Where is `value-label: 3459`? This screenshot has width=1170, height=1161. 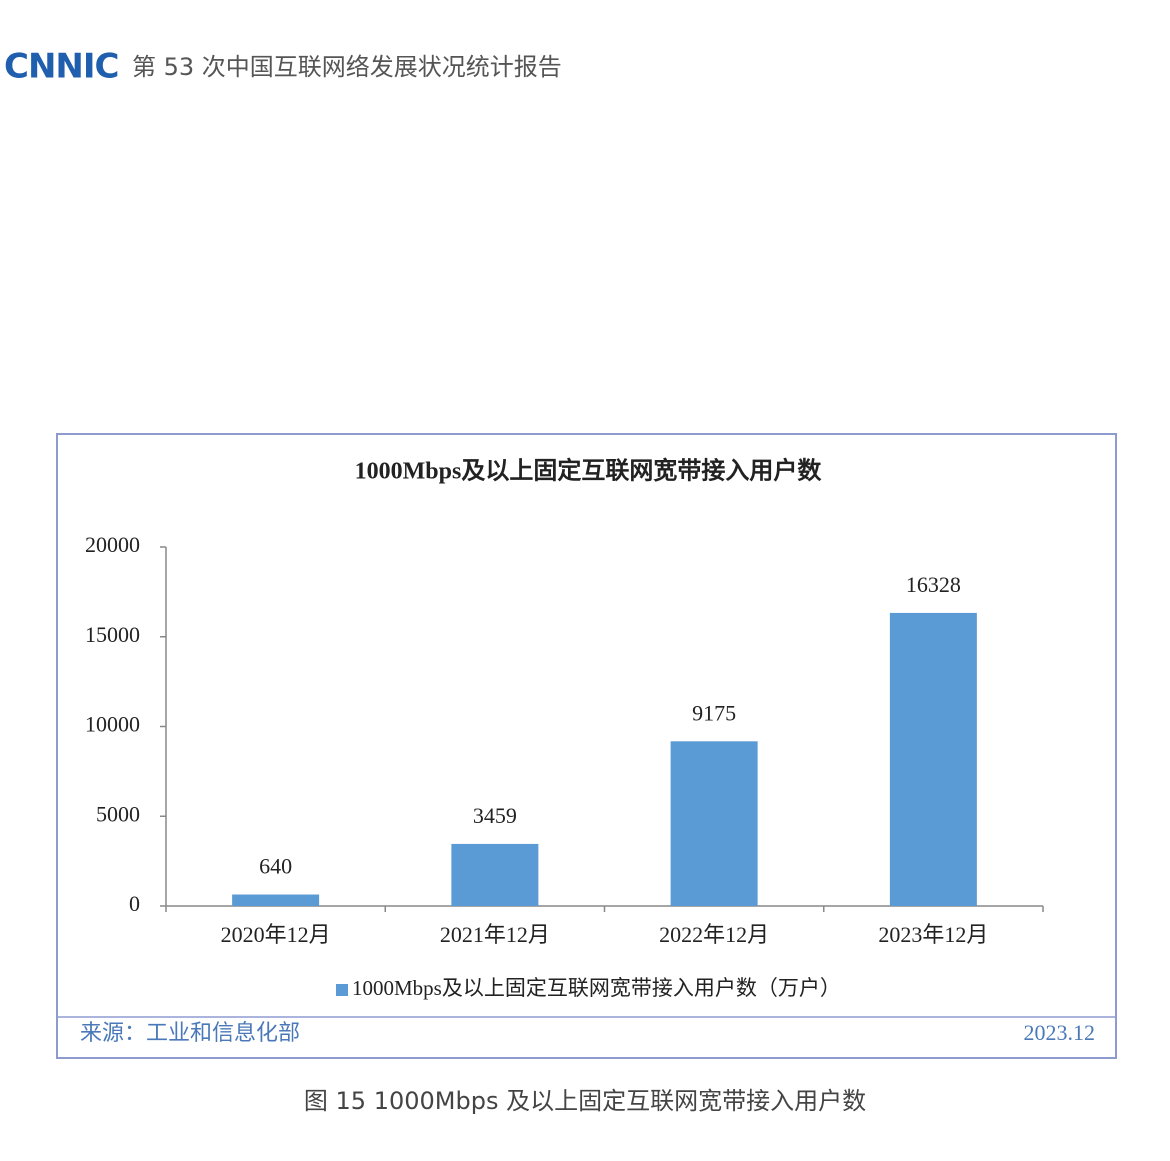 value-label: 3459 is located at coordinates (495, 815).